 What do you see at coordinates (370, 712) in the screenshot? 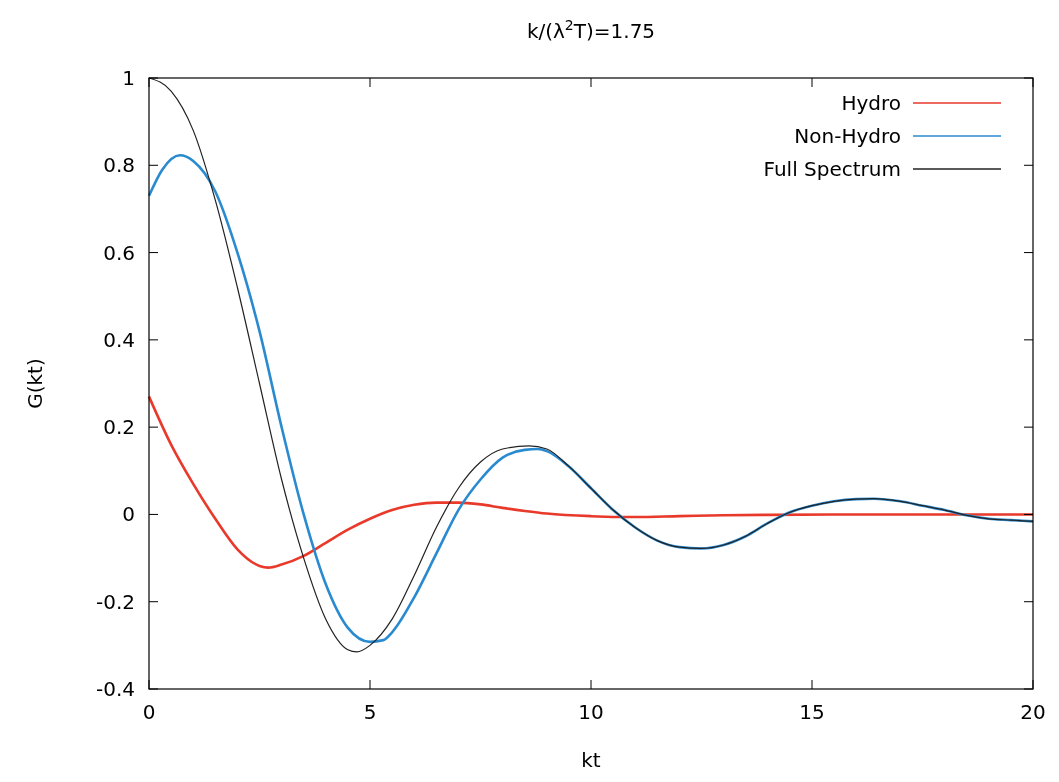
I see `x-tick-label: 5` at bounding box center [370, 712].